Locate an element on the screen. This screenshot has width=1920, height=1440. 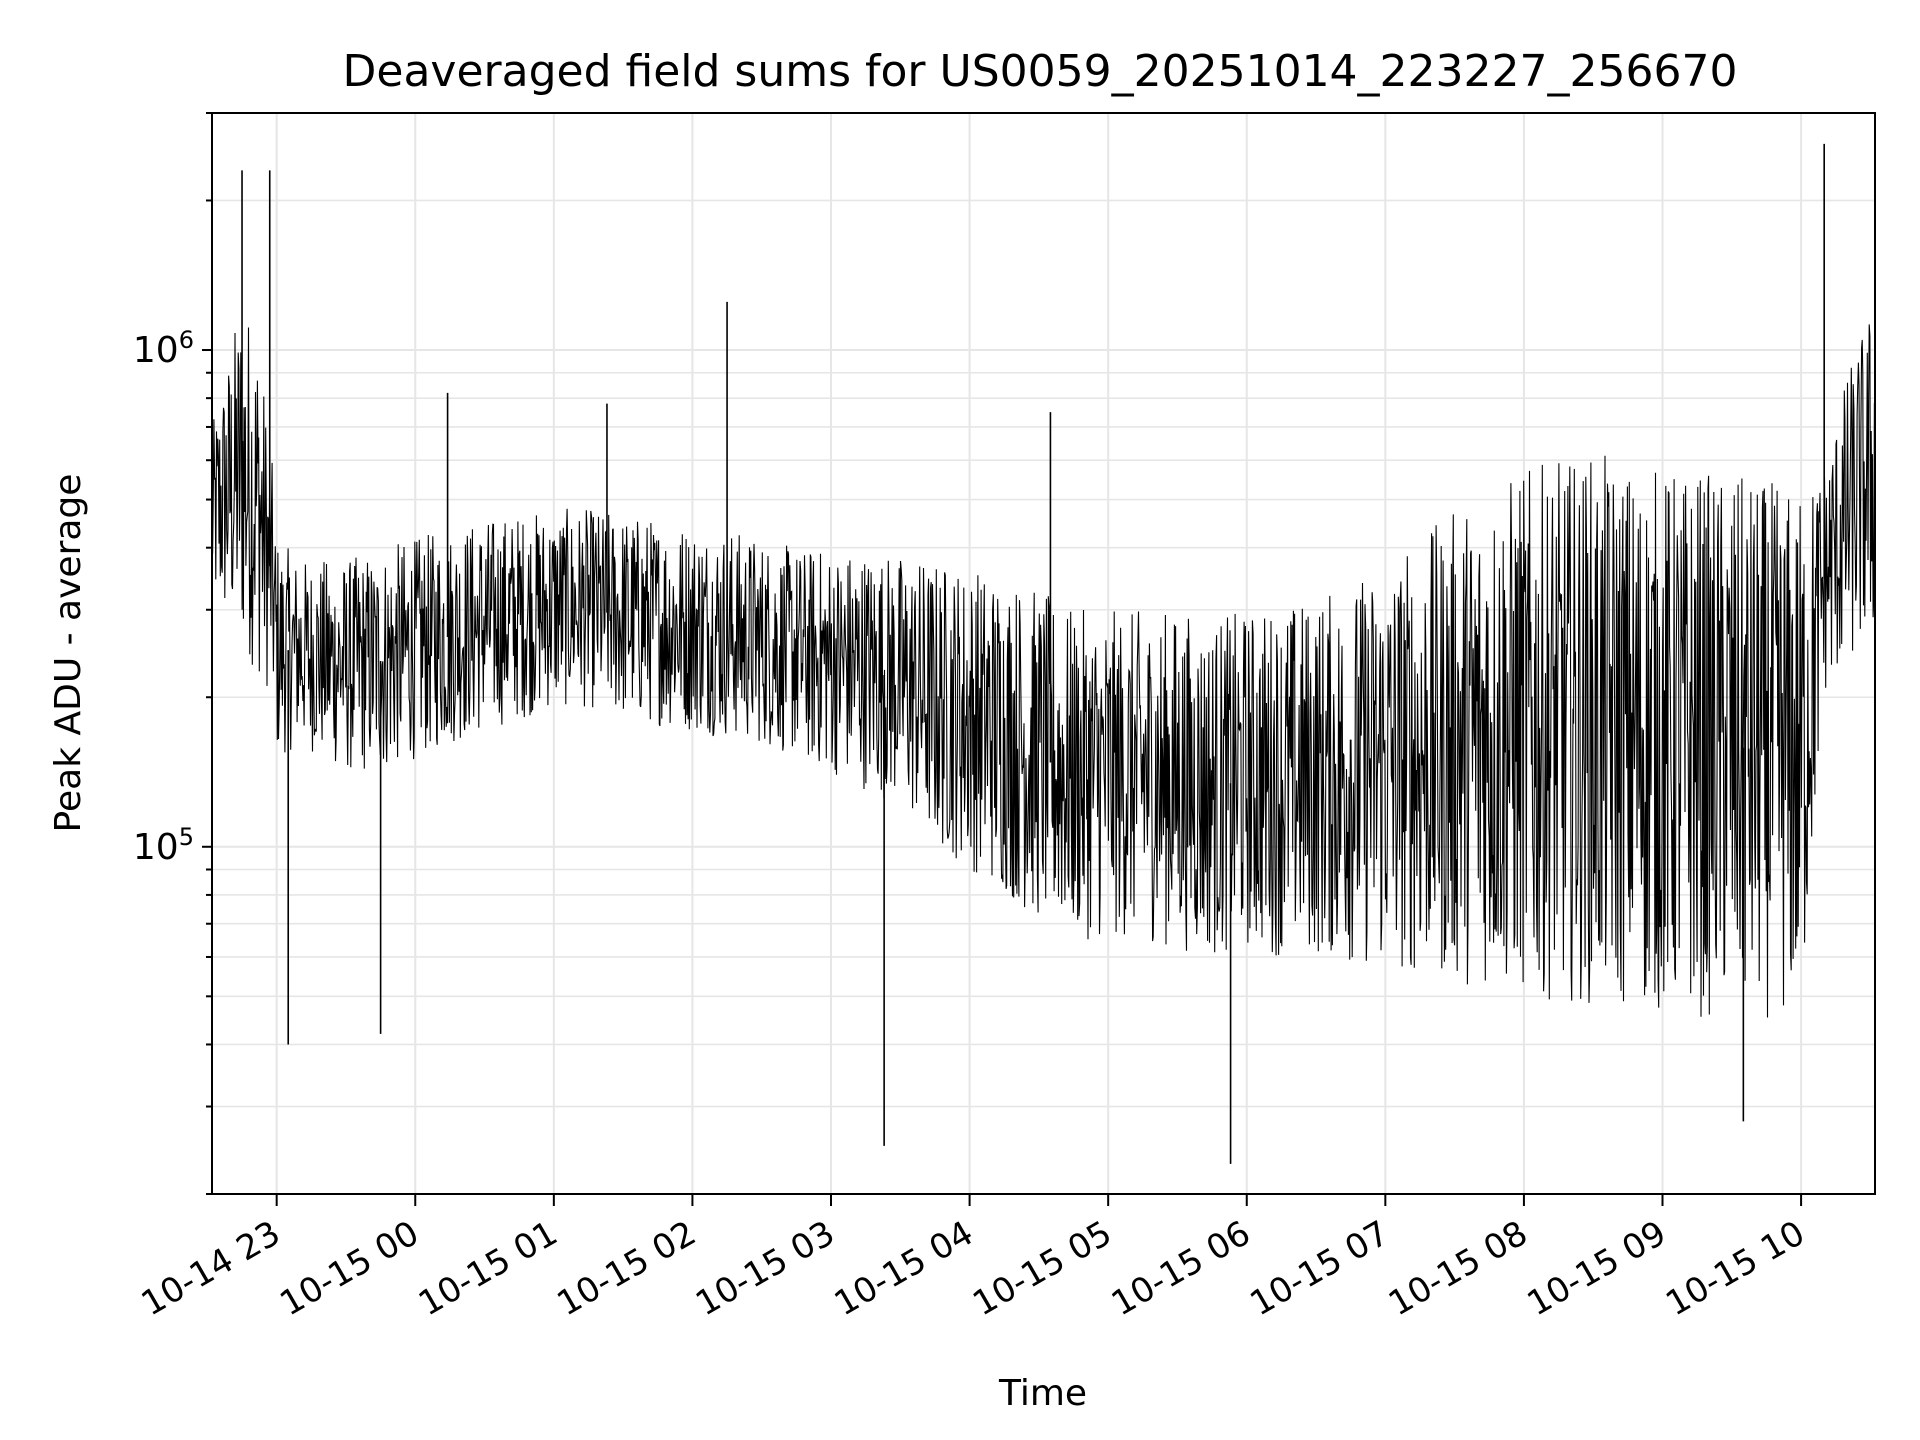
x-tick-label: 10-15 07 is located at coordinates (1319, 1268).